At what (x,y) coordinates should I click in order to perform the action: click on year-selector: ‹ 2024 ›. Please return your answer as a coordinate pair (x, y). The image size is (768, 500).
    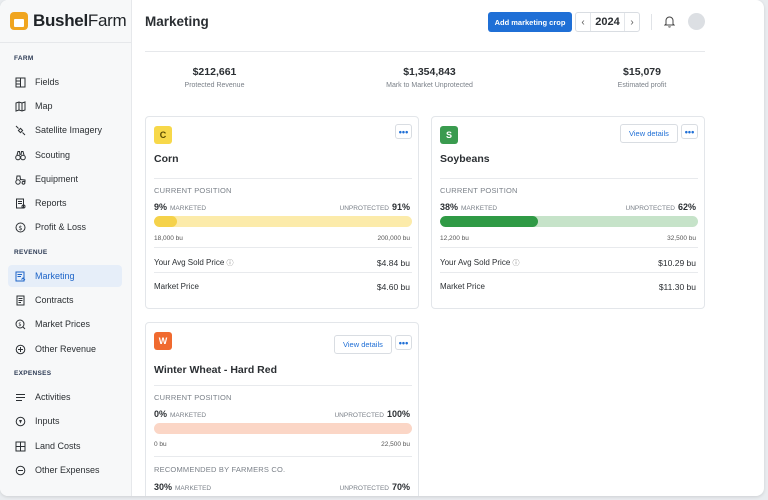
    Looking at the image, I should click on (607, 22).